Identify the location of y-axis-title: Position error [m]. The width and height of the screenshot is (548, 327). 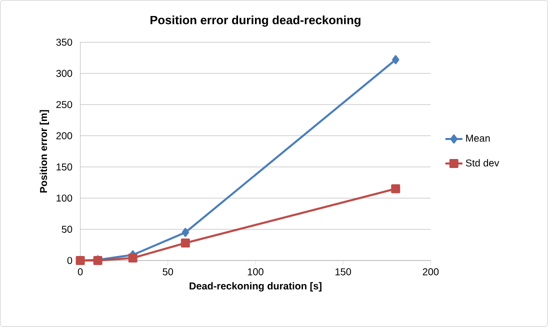
(45, 151).